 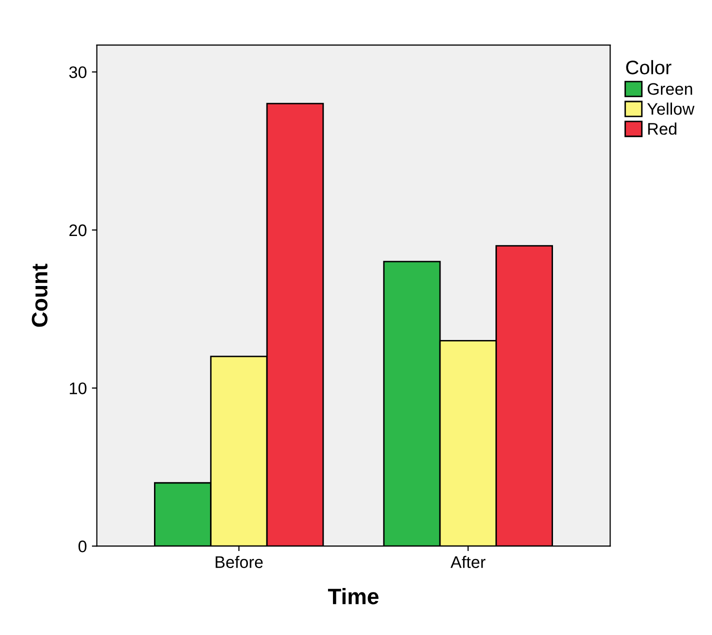 What do you see at coordinates (40, 295) in the screenshot?
I see `y-axis-title: Count` at bounding box center [40, 295].